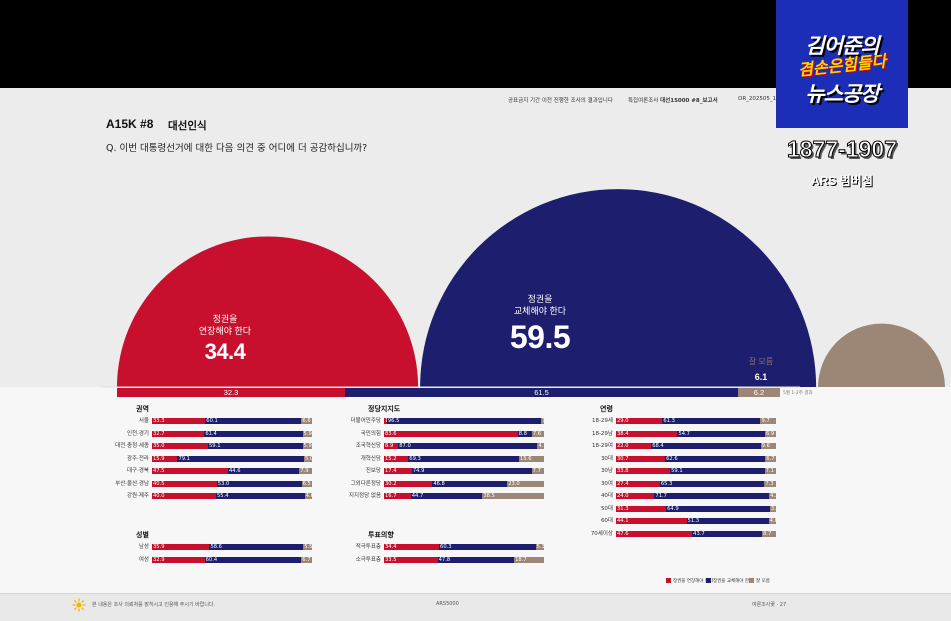 The image size is (951, 621). Describe the element at coordinates (130, 124) in the screenshot. I see `report-code: A15K #8` at that location.